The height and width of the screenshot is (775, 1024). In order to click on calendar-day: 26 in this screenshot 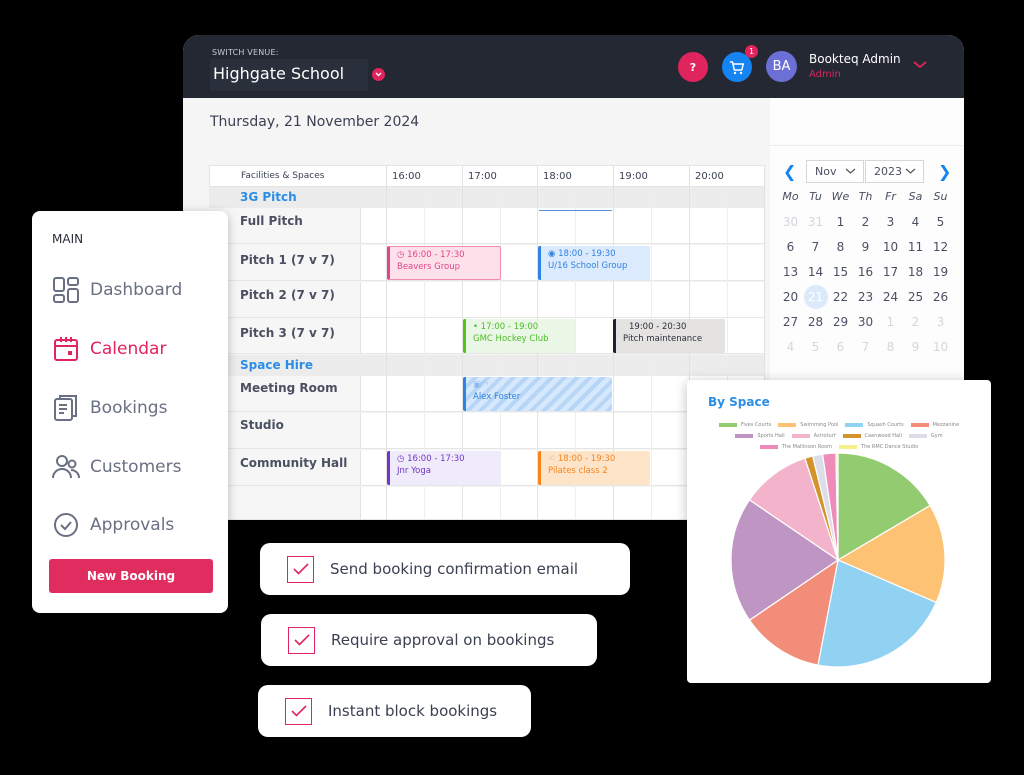, I will do `click(940, 297)`.